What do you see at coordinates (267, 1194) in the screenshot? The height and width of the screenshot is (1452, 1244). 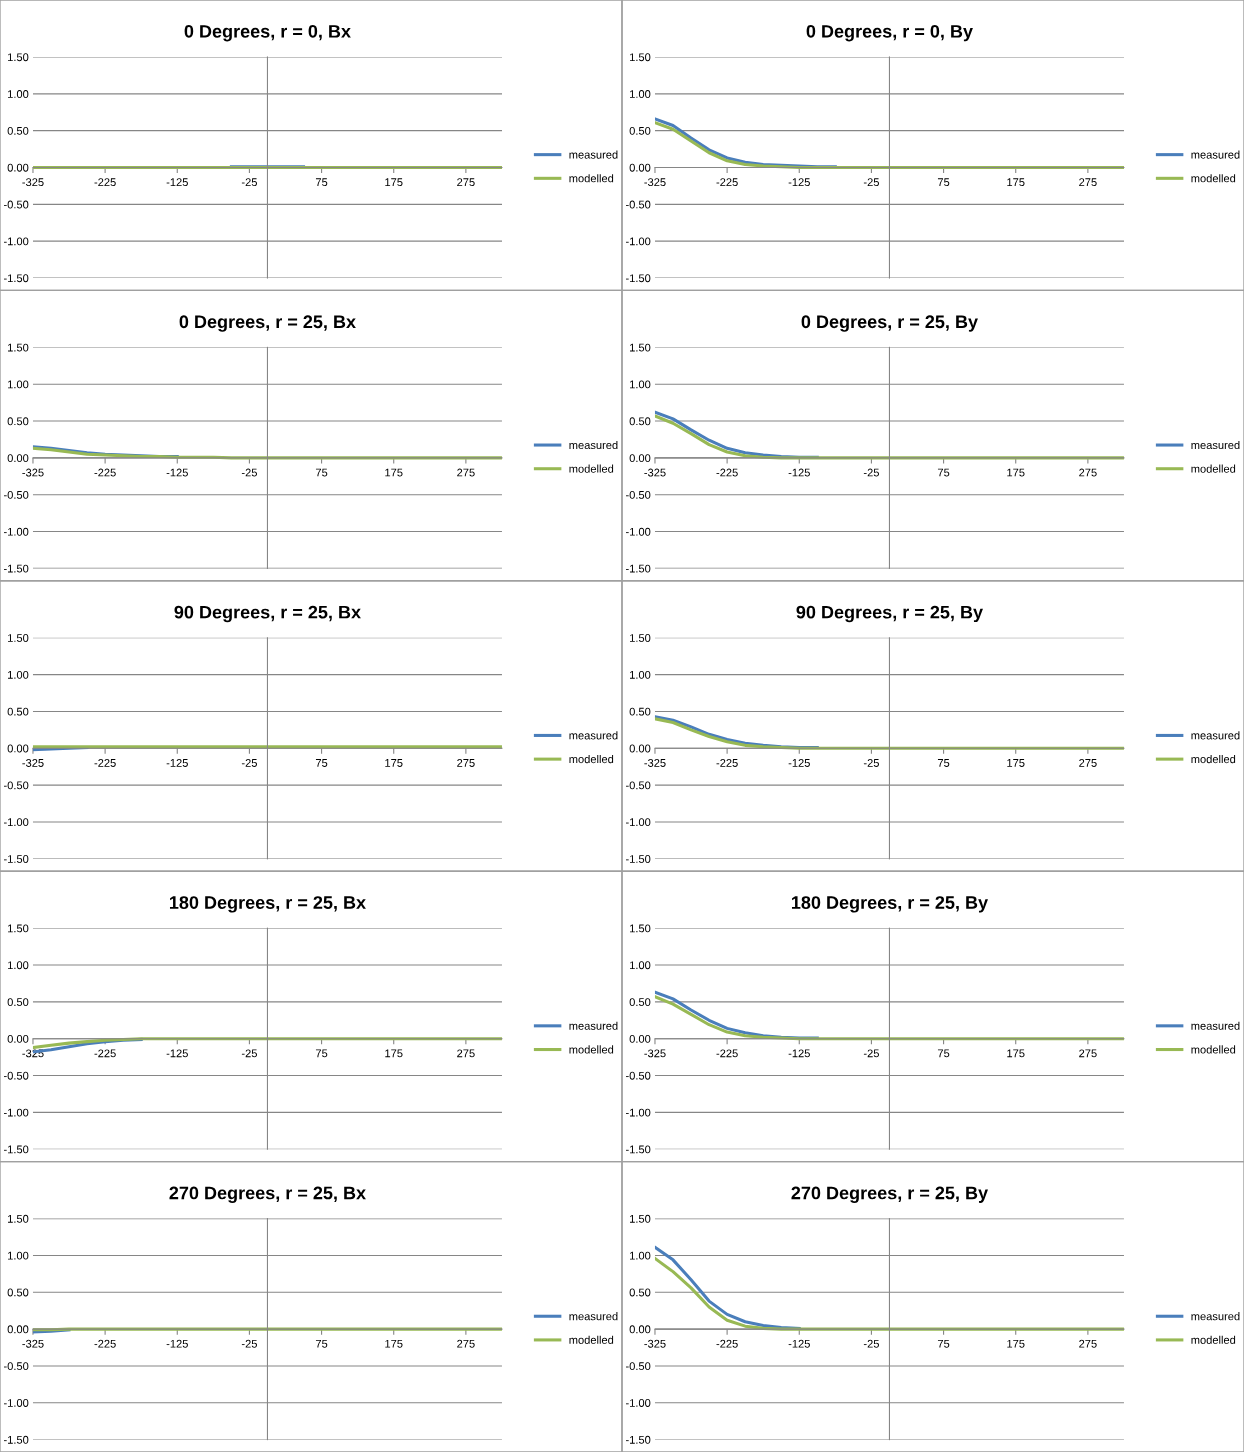 I see `chart-title: 270 Degrees, r = 25, Bx` at bounding box center [267, 1194].